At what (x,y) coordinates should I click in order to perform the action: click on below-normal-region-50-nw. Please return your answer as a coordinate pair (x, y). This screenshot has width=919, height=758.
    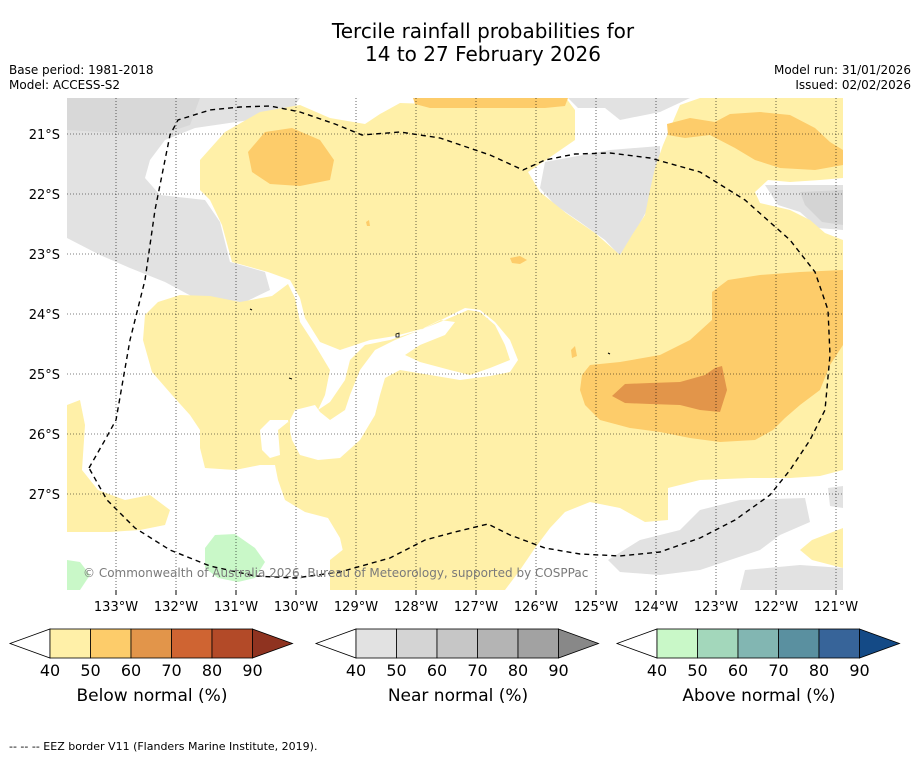
    Looking at the image, I should click on (291, 157).